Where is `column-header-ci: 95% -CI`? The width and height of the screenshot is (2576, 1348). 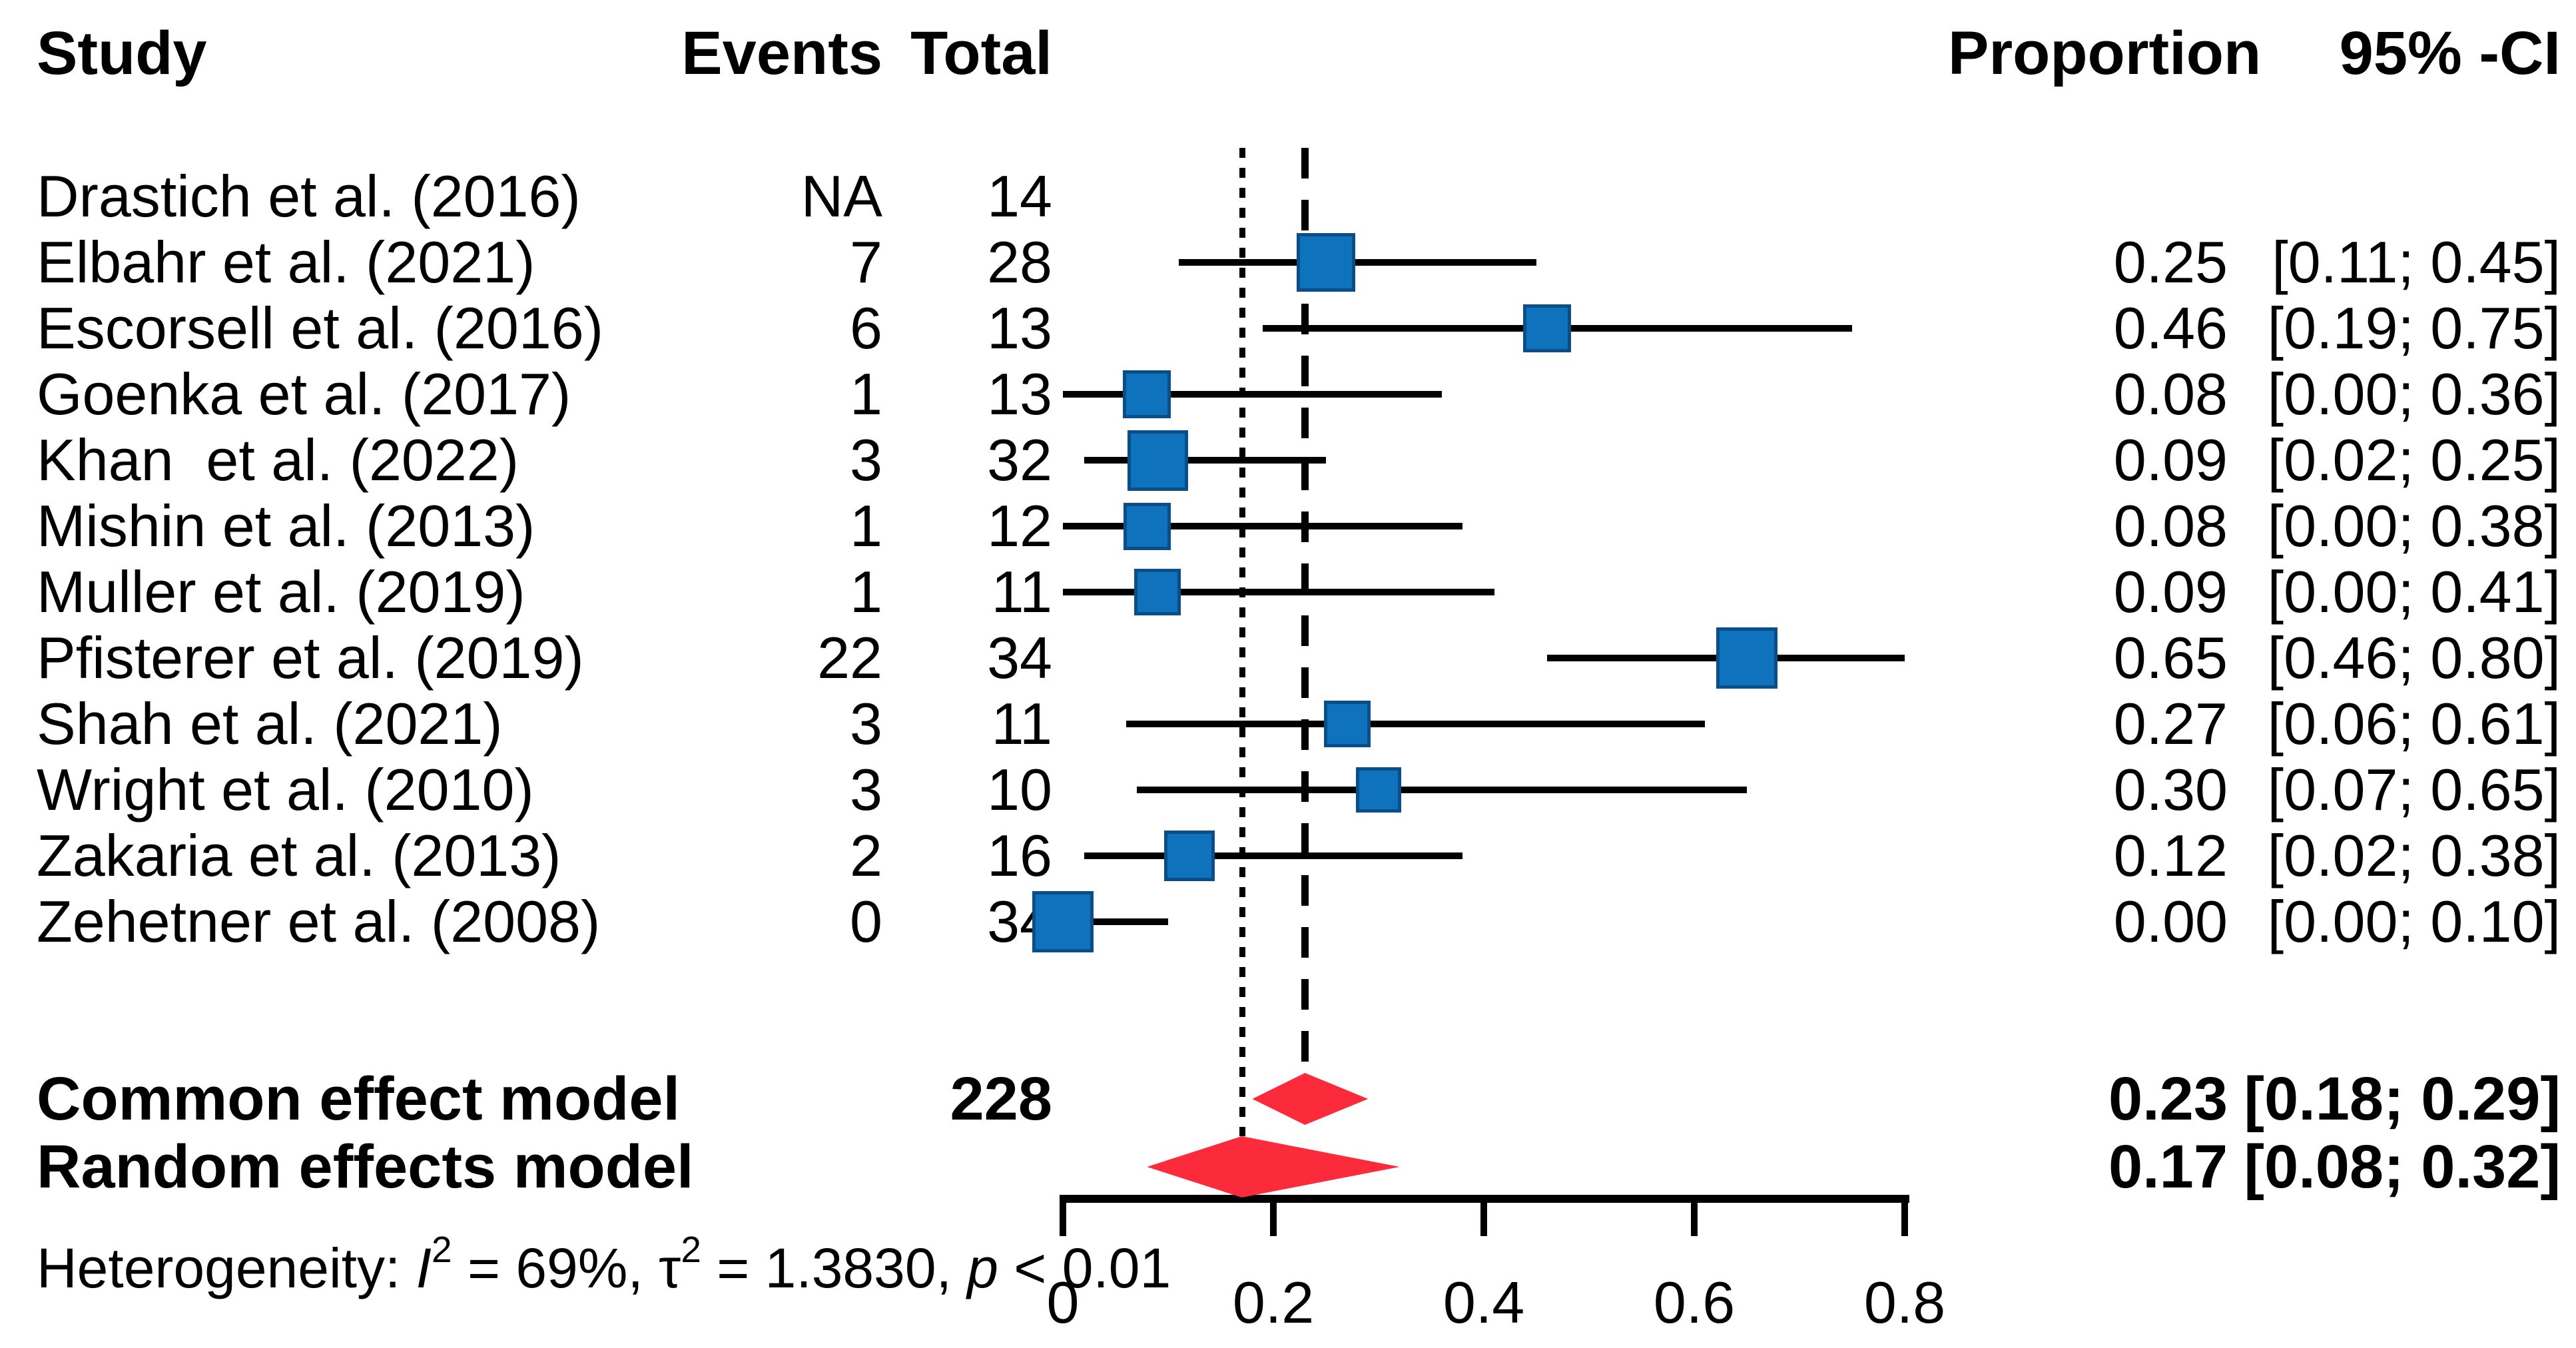
column-header-ci: 95% -CI is located at coordinates (2450, 53).